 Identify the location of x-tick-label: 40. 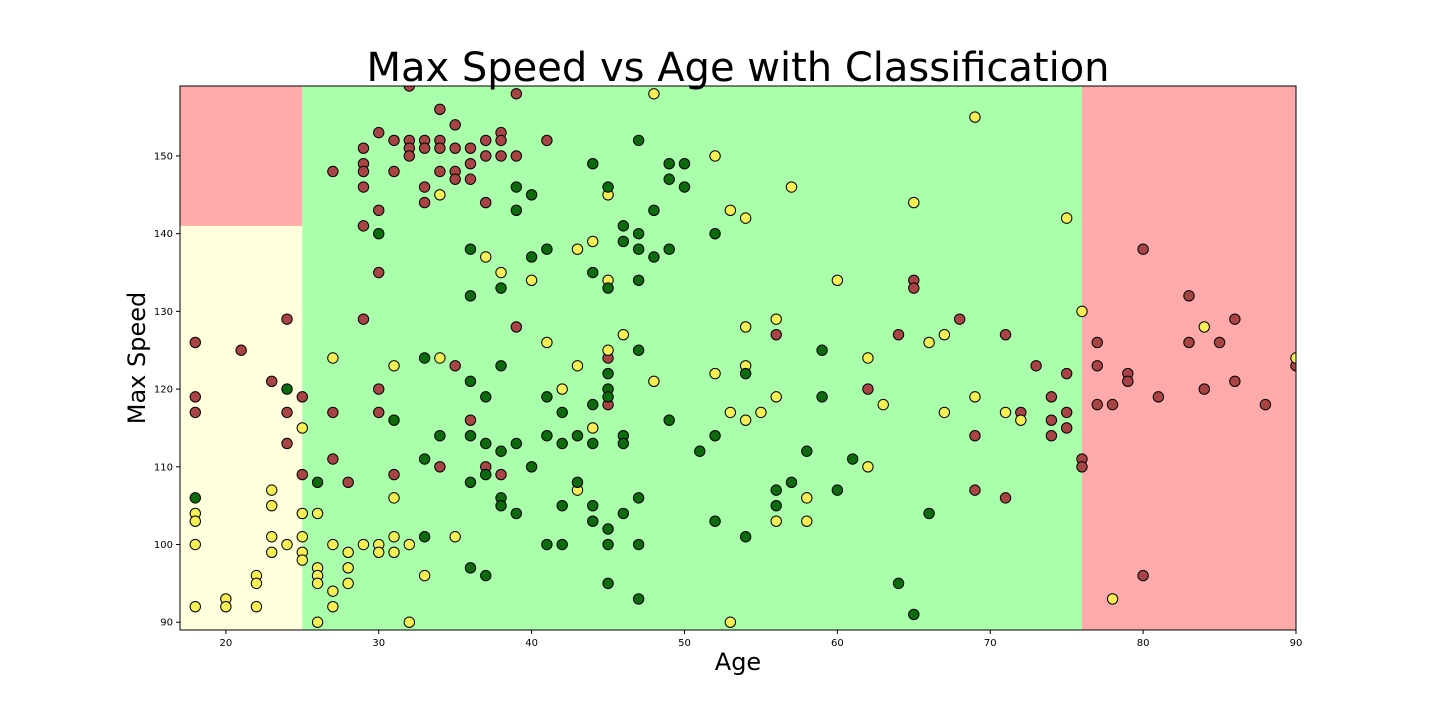
(531, 643).